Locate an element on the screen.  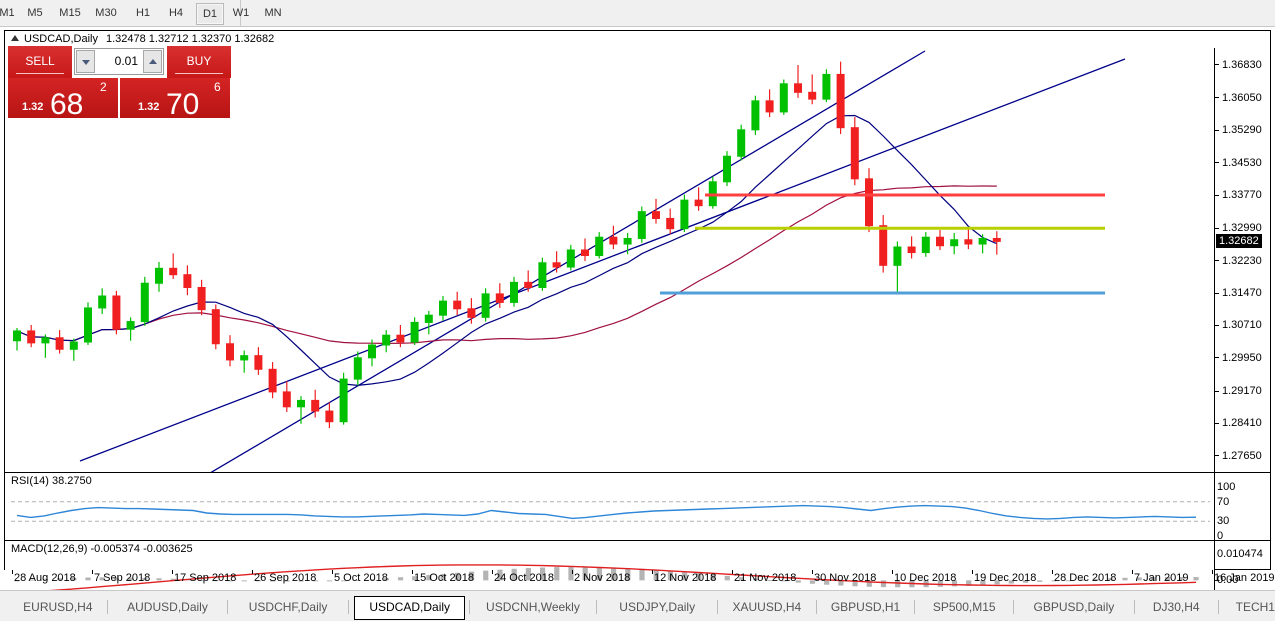
one-click-trading-panel: SELL 0.01 BUY 1.32 68 2 1.32 70 6 is located at coordinates (119, 82).